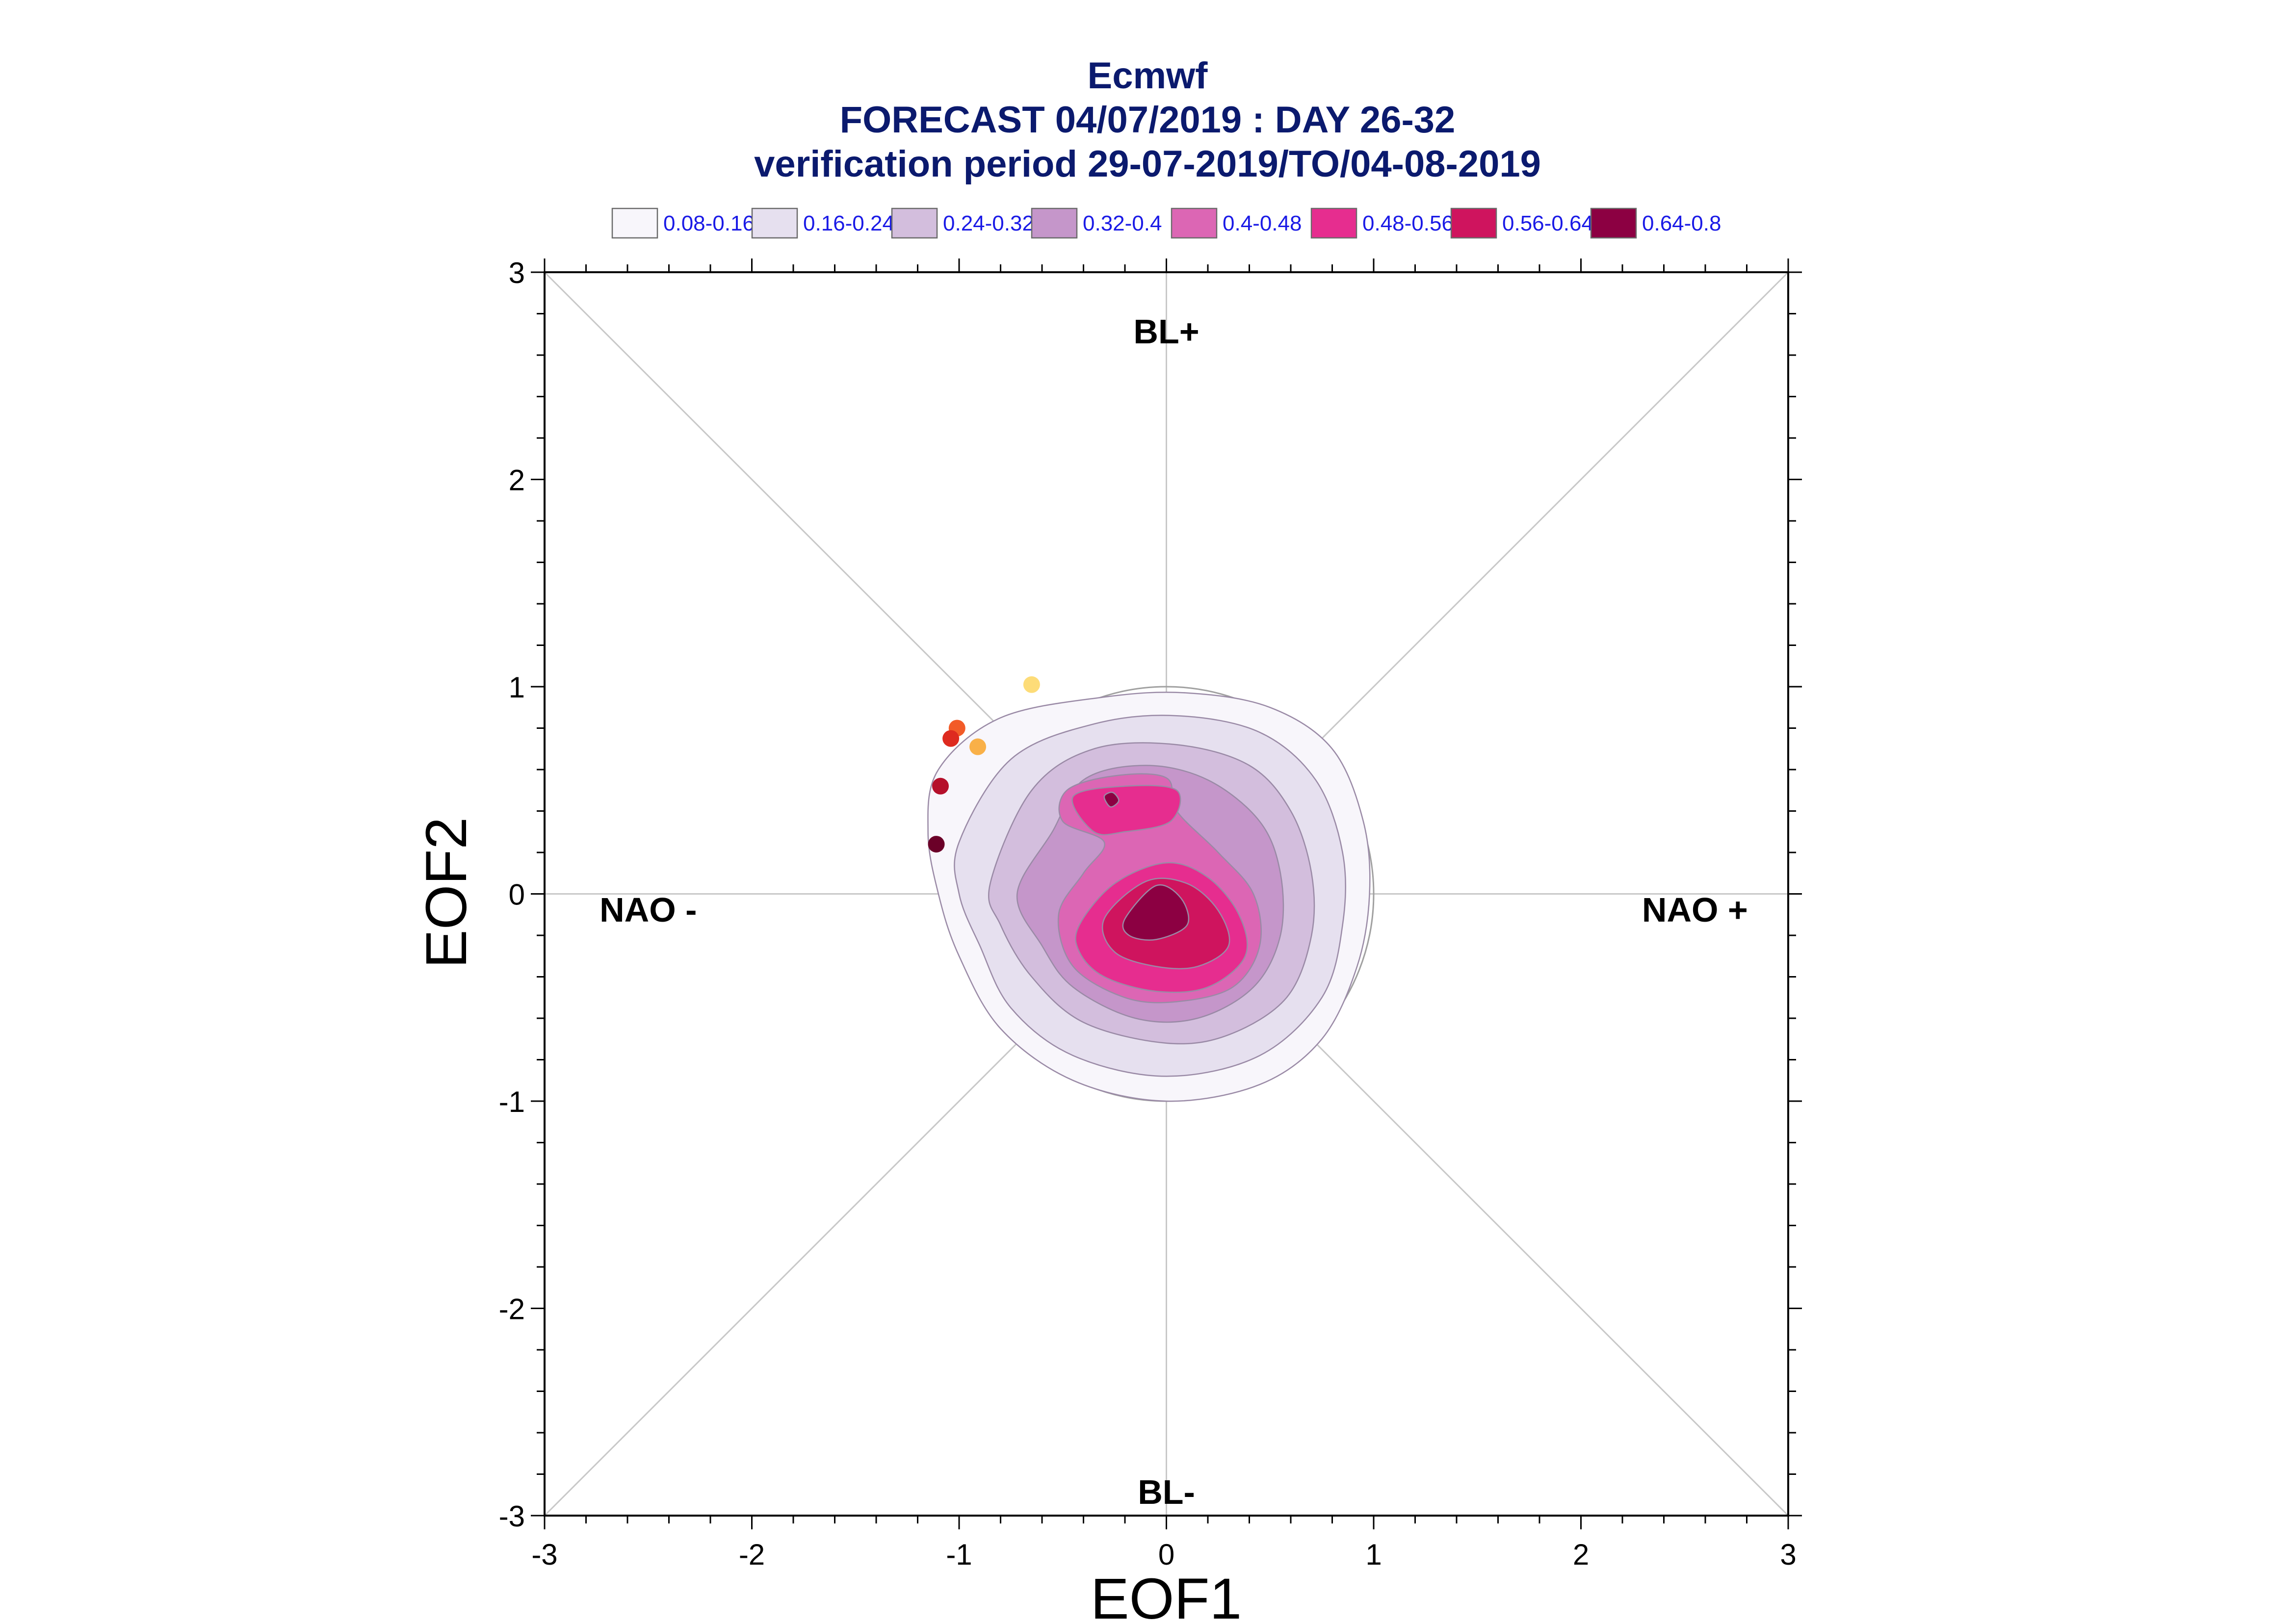  Describe the element at coordinates (512, 1516) in the screenshot. I see `y-tick-label: -3` at that location.